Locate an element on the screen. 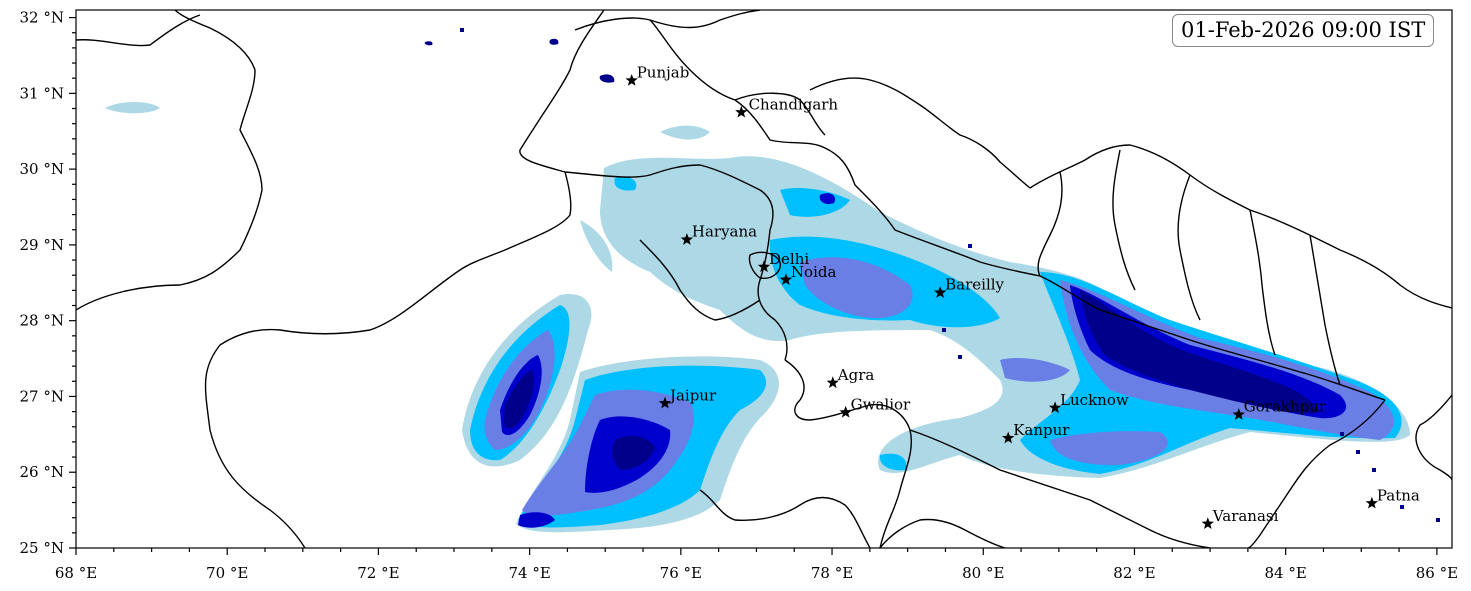 Image resolution: width=1471 pixels, height=591 pixels. y-tick-label: 28 °N is located at coordinates (42, 321).